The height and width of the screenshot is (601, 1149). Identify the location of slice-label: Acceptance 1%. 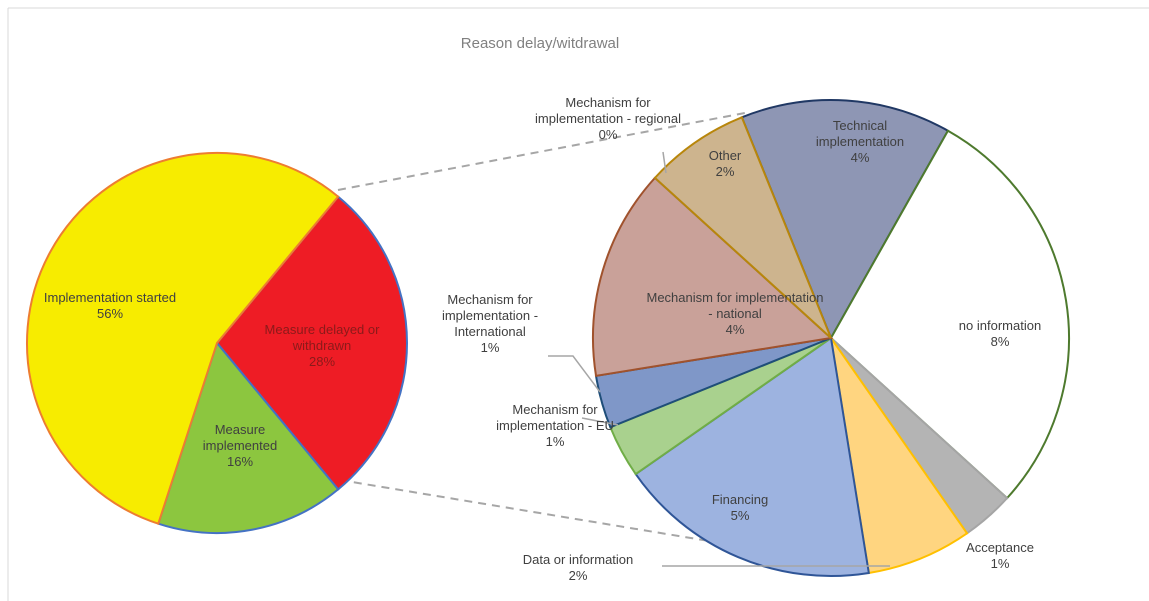
(1000, 556).